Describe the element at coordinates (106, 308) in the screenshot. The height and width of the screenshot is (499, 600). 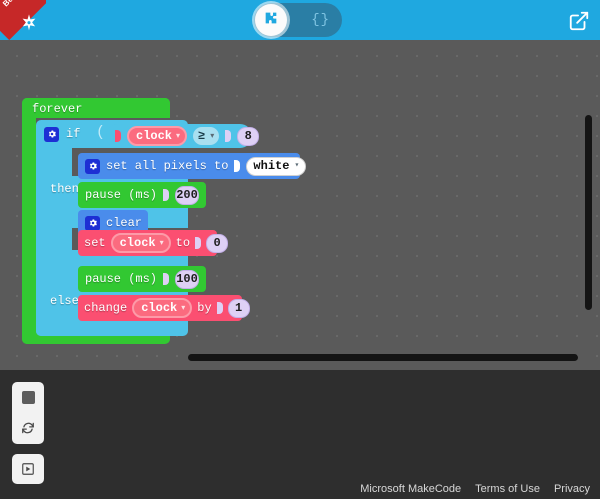
I see `change-clock-prefix: change` at that location.